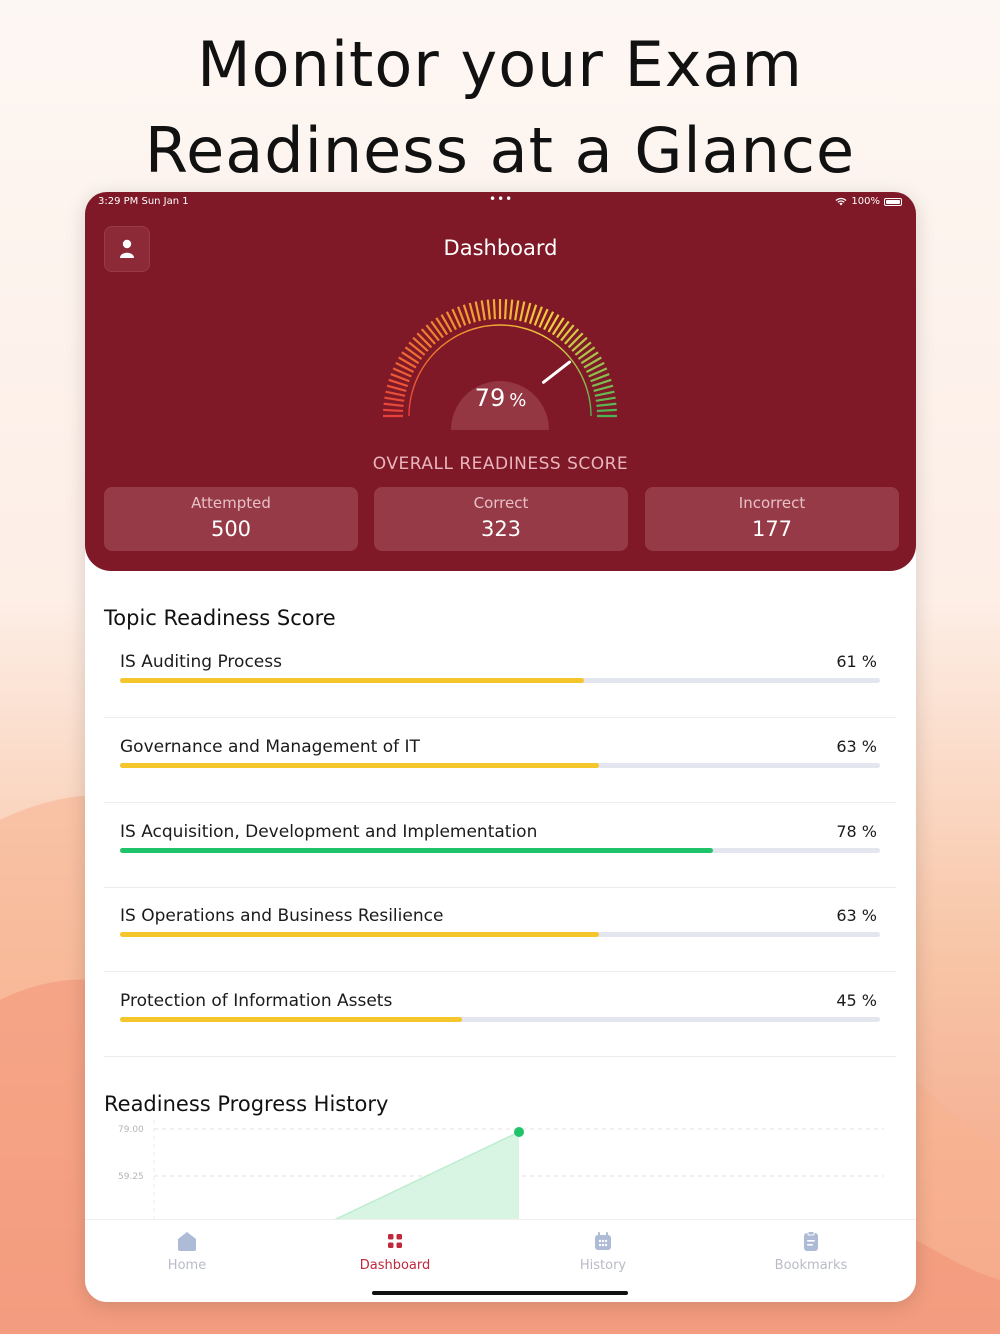 This screenshot has height=1334, width=1000. What do you see at coordinates (772, 519) in the screenshot?
I see `stat-incorrect: Incorrect 177` at bounding box center [772, 519].